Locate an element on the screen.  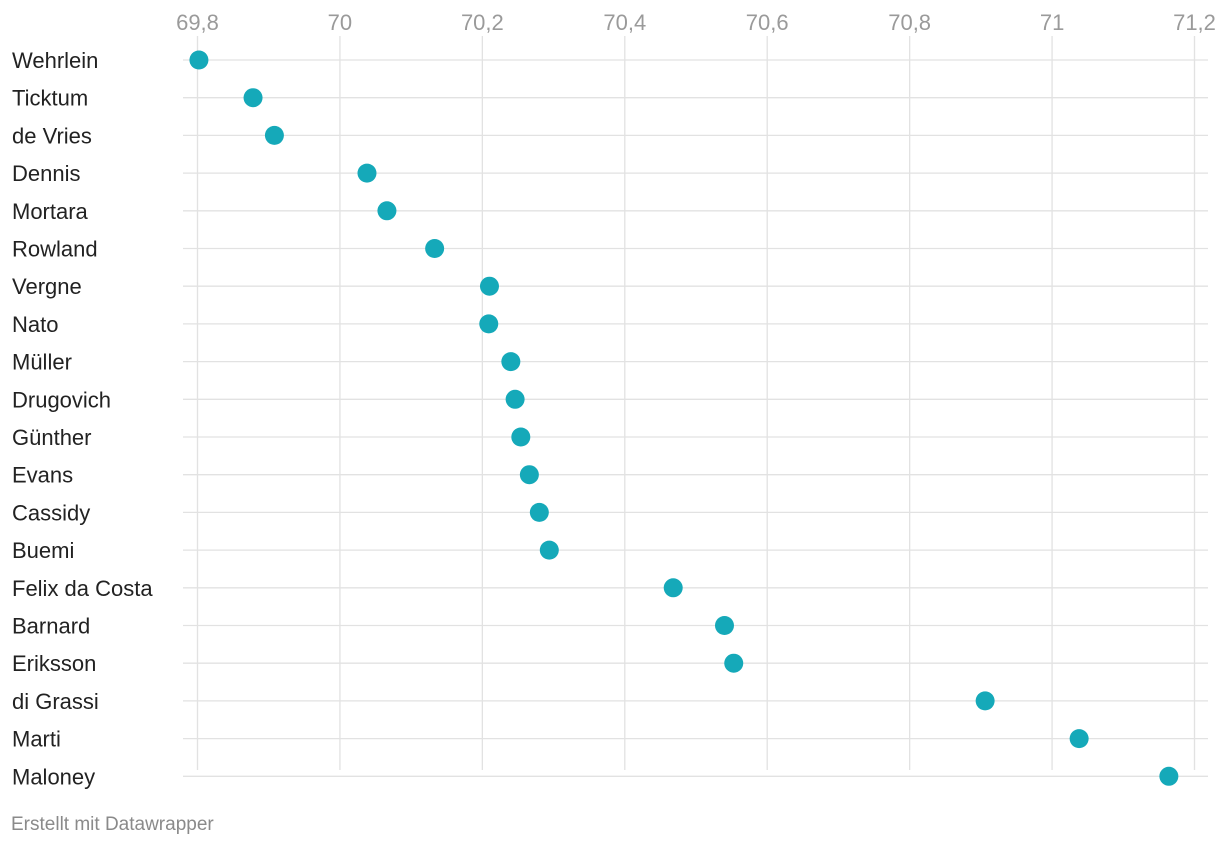
category-label: Drugovich is located at coordinates (61, 399).